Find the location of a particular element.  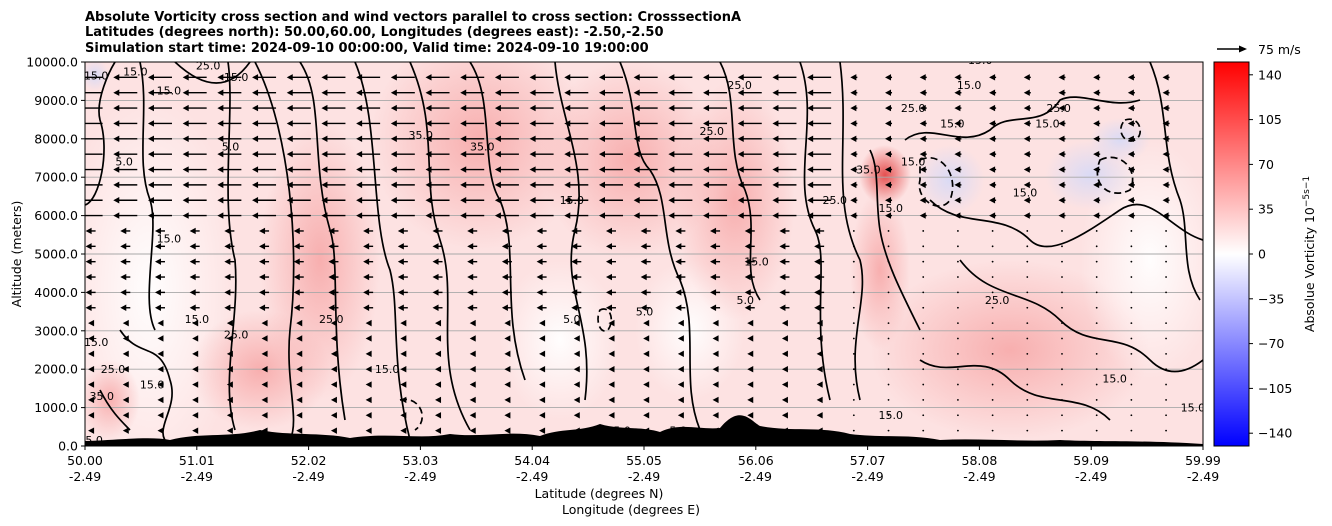

colorbar-tick-label: 140 is located at coordinates (1270, 74).